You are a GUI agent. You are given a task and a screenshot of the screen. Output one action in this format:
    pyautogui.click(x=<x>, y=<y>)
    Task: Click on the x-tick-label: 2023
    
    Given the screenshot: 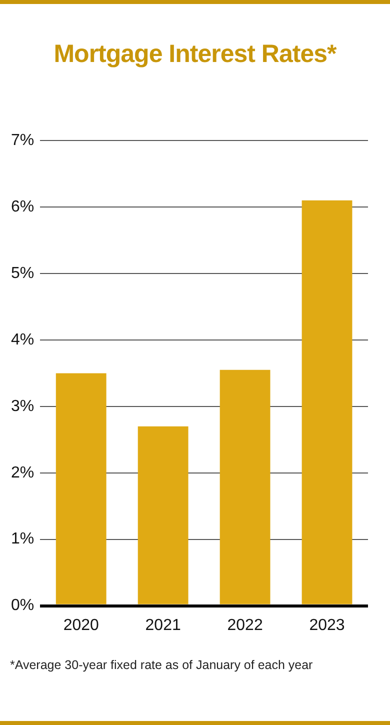 What is the action you would take?
    pyautogui.click(x=327, y=625)
    